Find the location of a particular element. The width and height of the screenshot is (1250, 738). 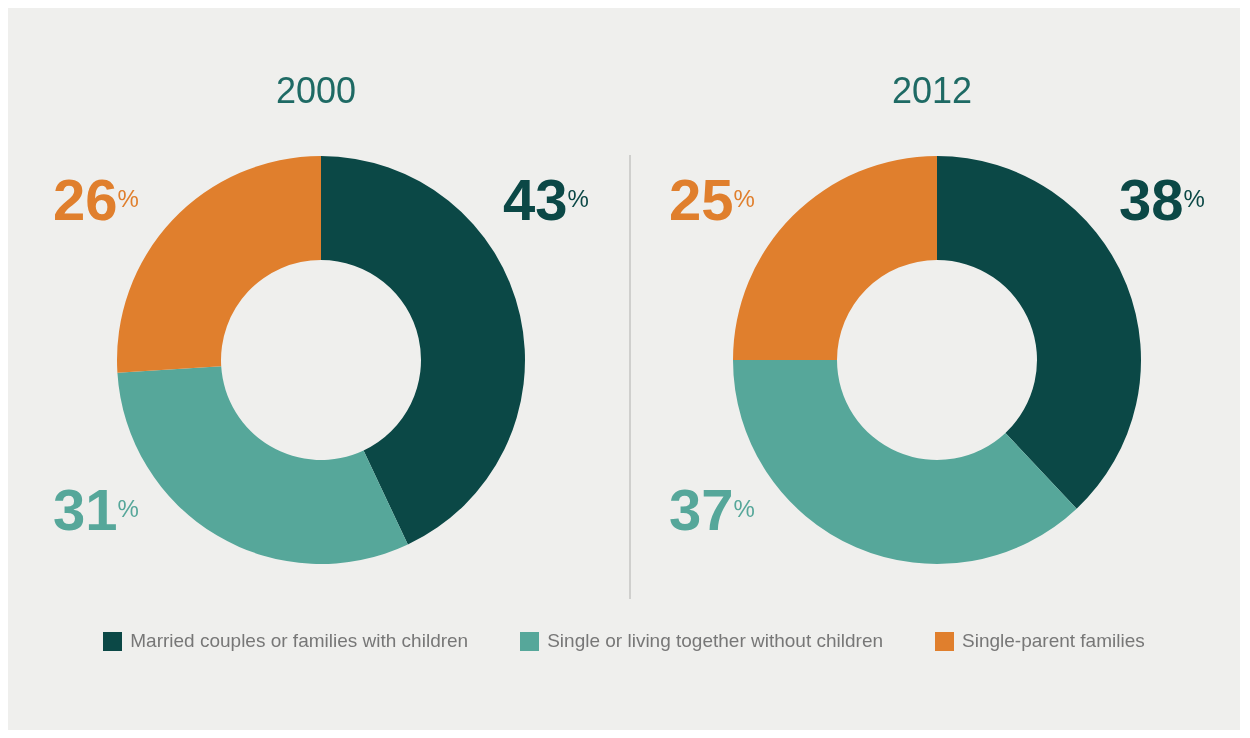

data-label: 31$^{%}$ is located at coordinates (96, 509).